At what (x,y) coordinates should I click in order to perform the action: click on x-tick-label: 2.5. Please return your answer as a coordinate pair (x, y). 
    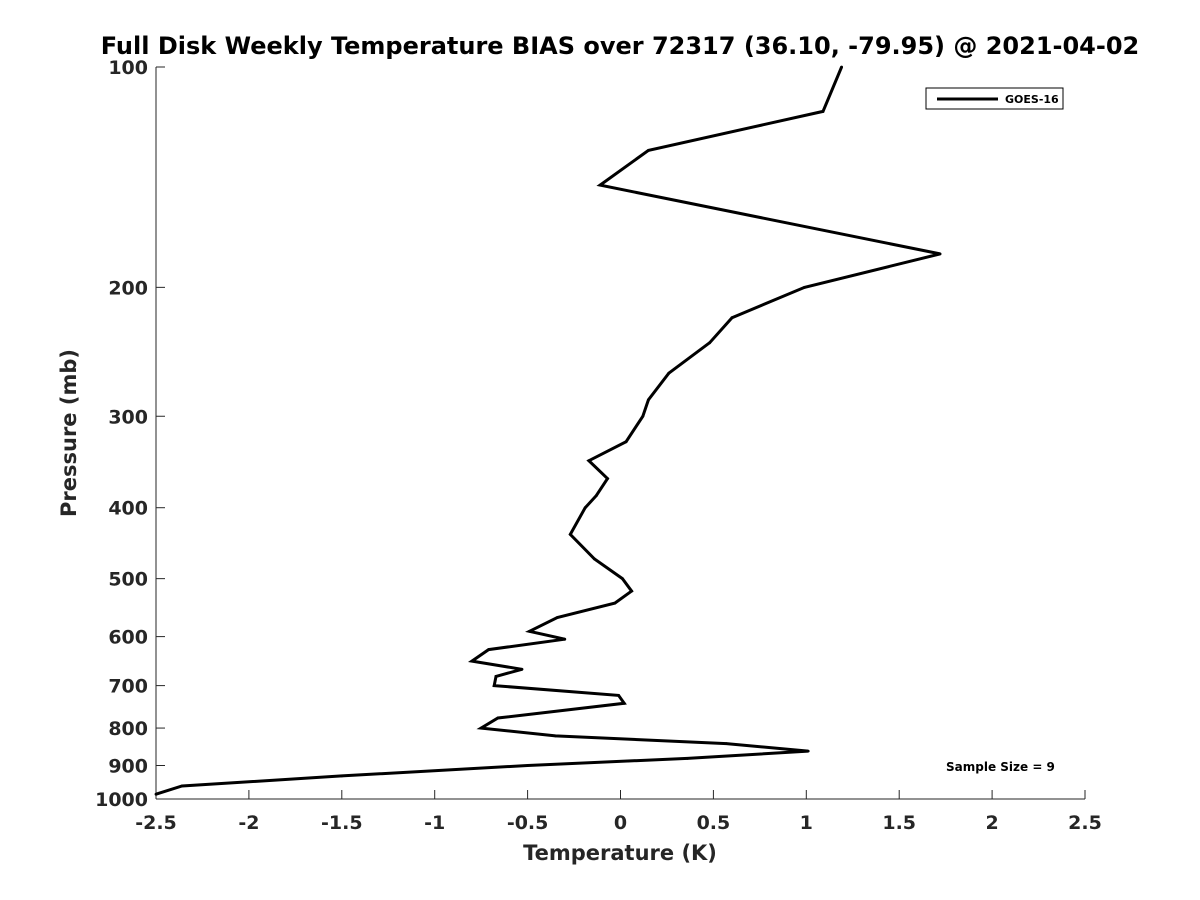
    Looking at the image, I should click on (1085, 823).